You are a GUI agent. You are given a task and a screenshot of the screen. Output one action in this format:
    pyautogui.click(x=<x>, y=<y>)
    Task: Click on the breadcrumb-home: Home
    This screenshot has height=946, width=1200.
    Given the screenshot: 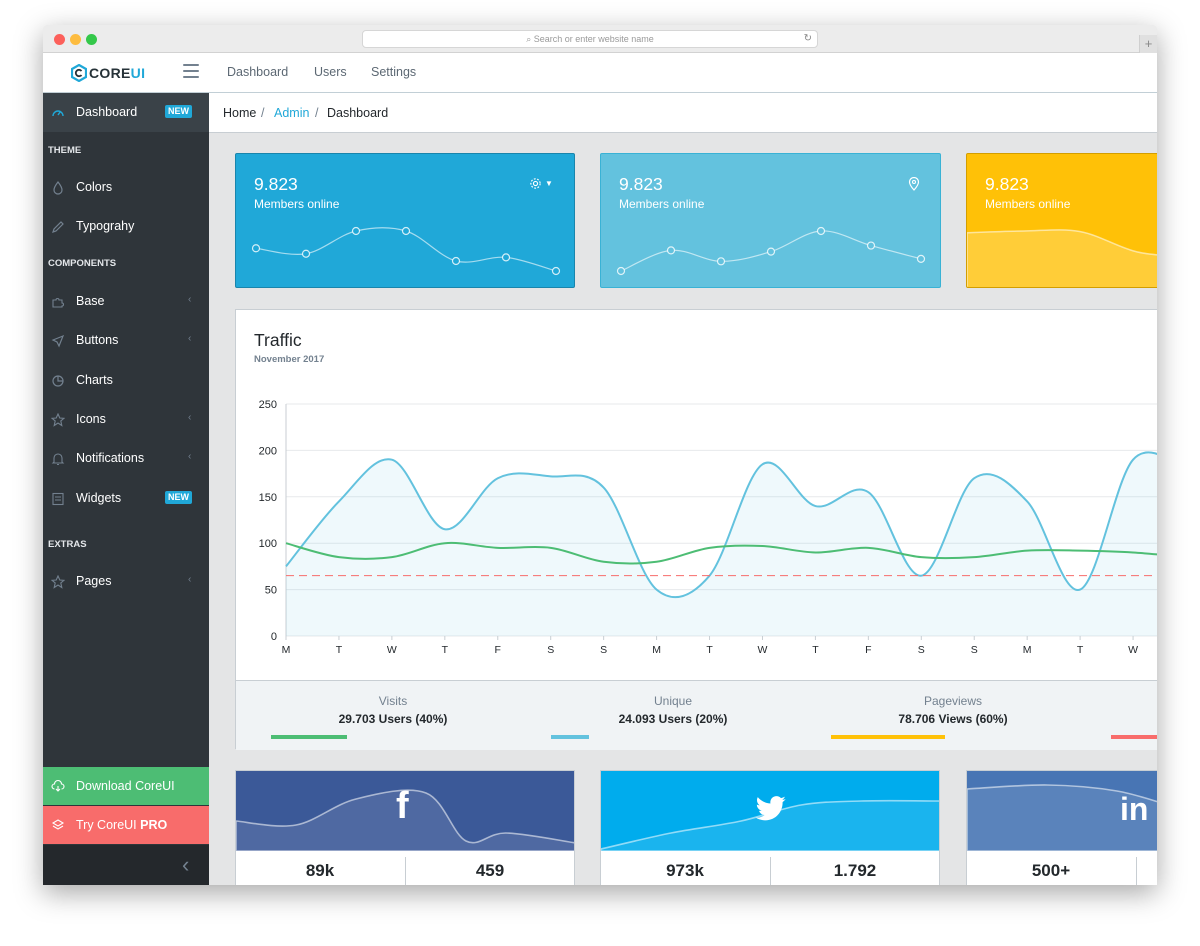 What is the action you would take?
    pyautogui.click(x=240, y=113)
    